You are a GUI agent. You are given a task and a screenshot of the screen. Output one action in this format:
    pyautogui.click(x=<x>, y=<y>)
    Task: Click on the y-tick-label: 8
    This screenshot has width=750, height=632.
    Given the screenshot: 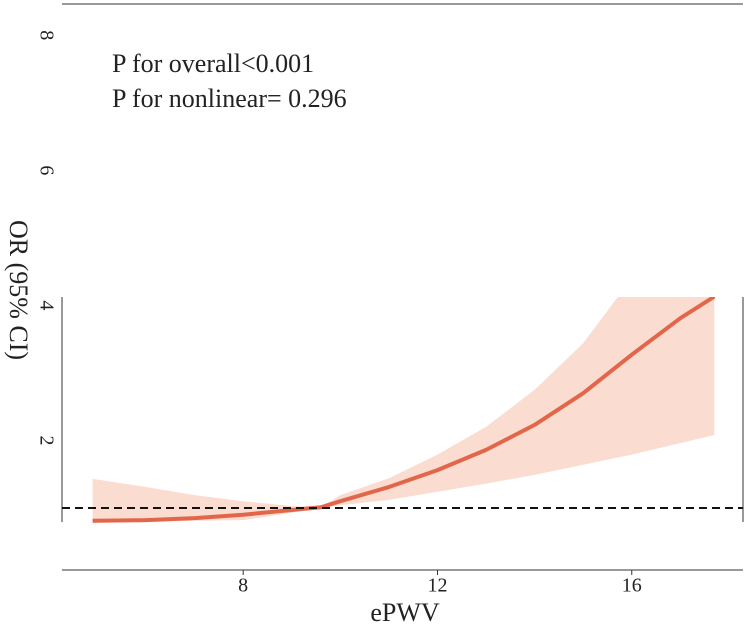 What is the action you would take?
    pyautogui.click(x=46, y=35)
    